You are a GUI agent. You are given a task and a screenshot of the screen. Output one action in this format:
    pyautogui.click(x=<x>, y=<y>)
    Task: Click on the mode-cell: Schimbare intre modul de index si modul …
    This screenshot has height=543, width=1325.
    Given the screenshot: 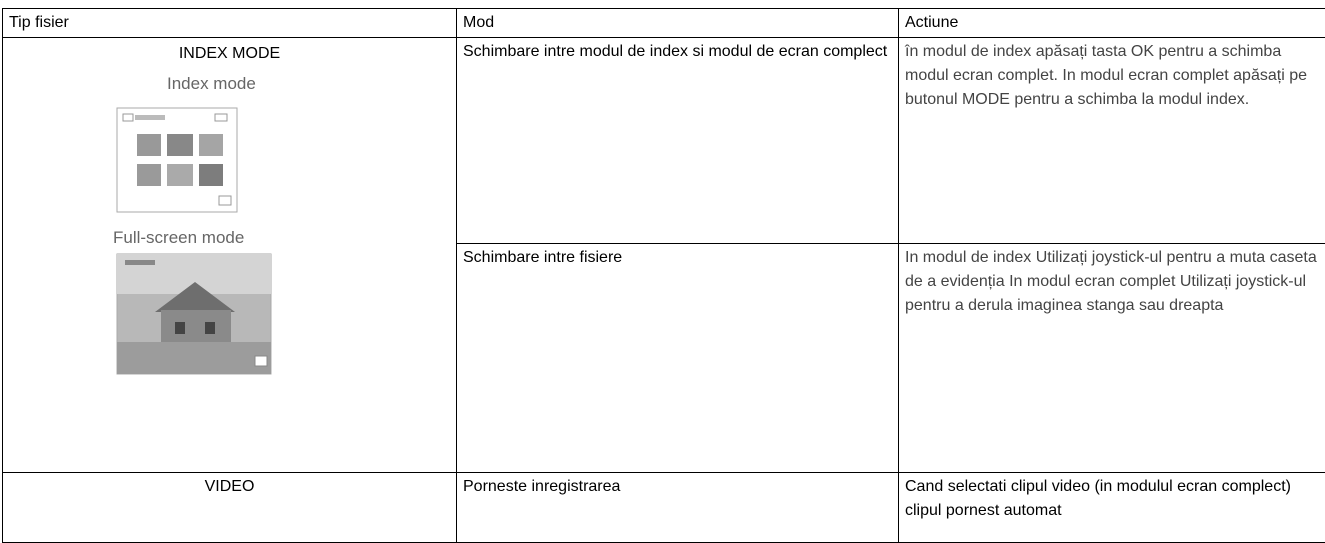 What is the action you would take?
    pyautogui.click(x=678, y=141)
    